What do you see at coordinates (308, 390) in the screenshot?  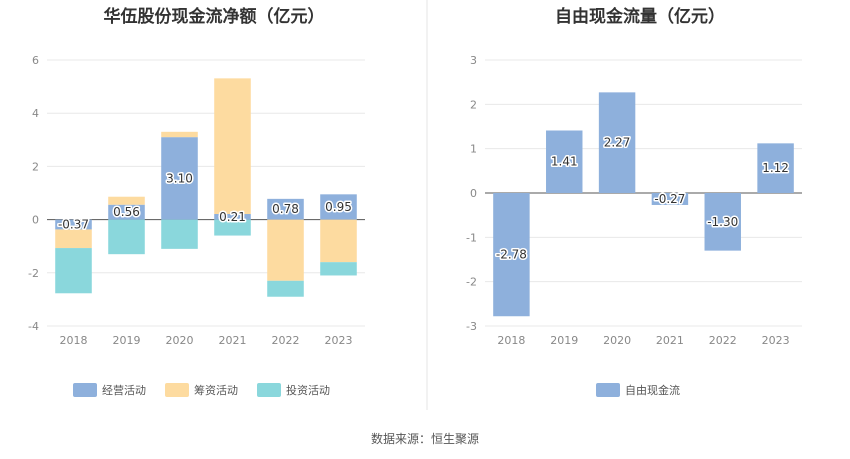 I see `legend-label: 投资活动` at bounding box center [308, 390].